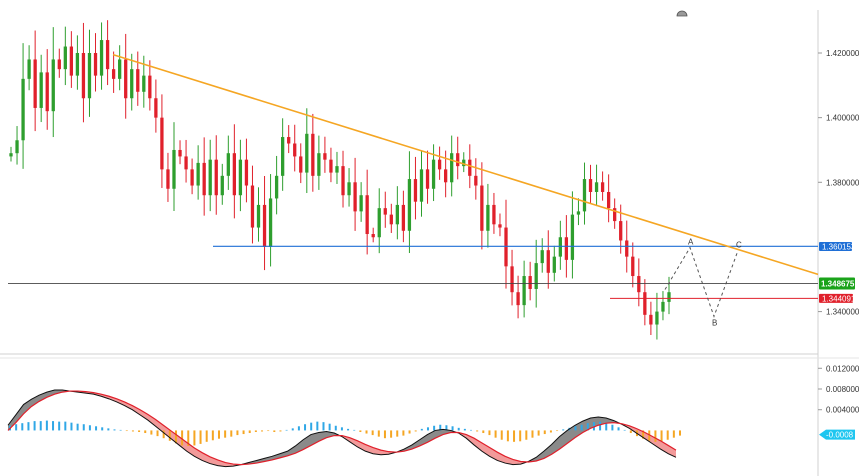  Describe the element at coordinates (842, 118) in the screenshot. I see `price-tick-label: 1.400000` at that location.